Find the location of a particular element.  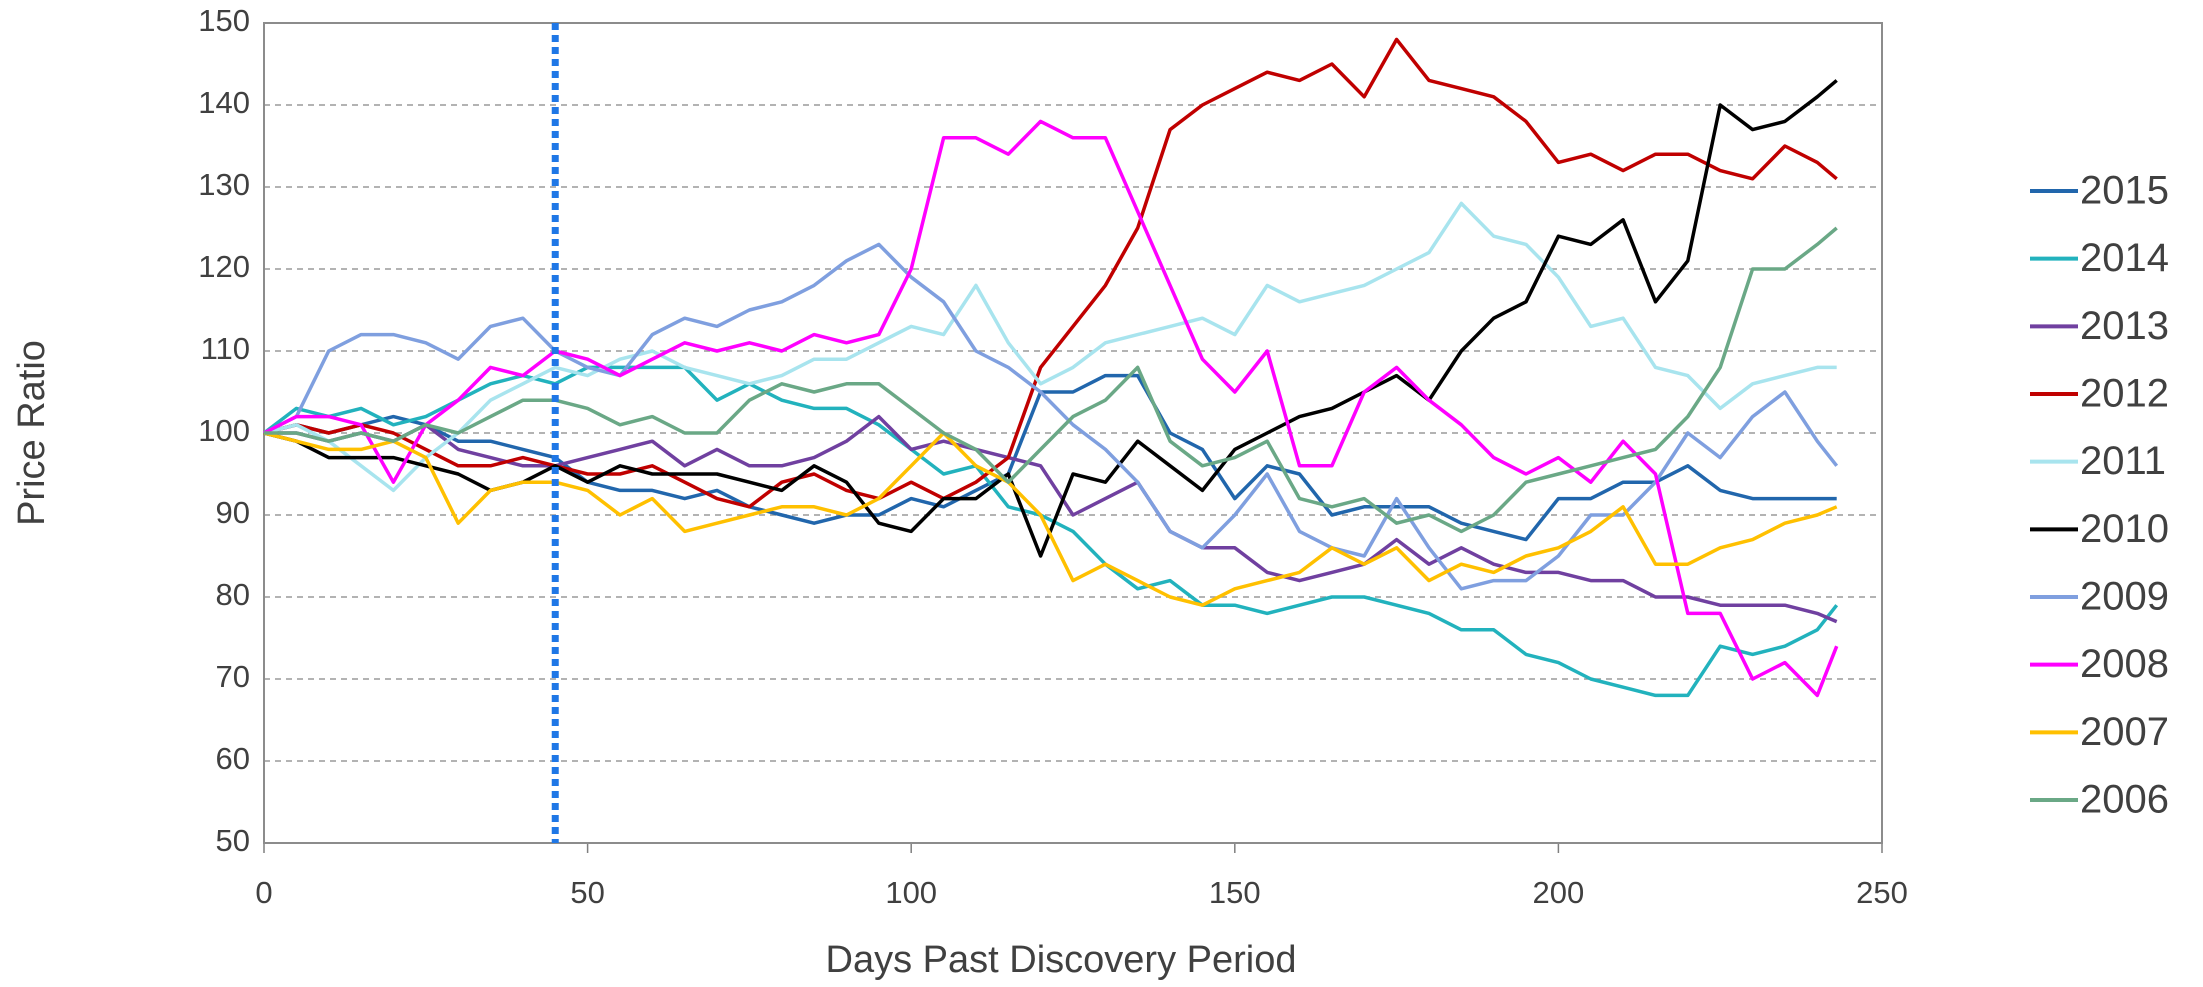

y-tick-label: 130 is located at coordinates (224, 184).